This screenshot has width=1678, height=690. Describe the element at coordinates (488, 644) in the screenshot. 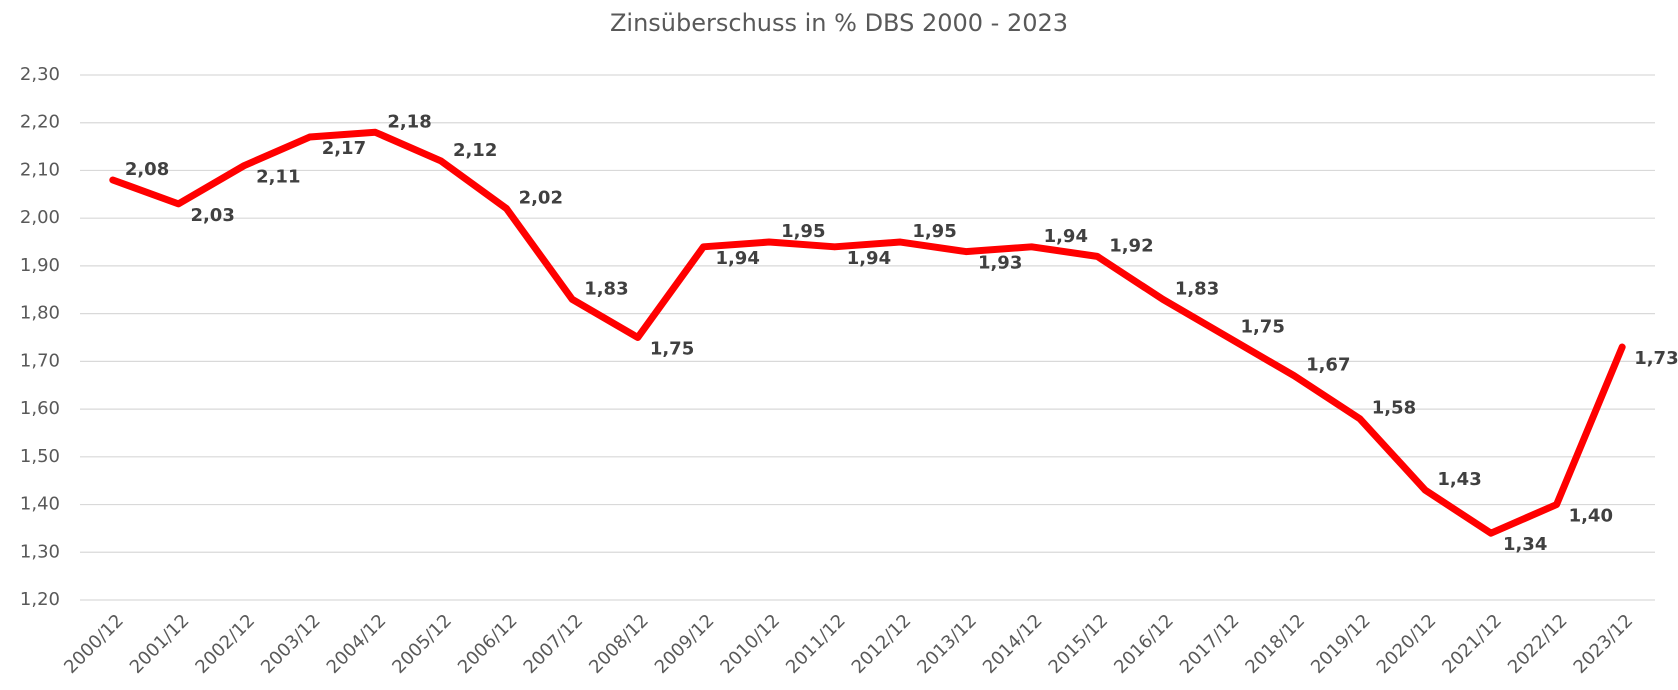

I see `x-tick-label: 2006/12` at that location.